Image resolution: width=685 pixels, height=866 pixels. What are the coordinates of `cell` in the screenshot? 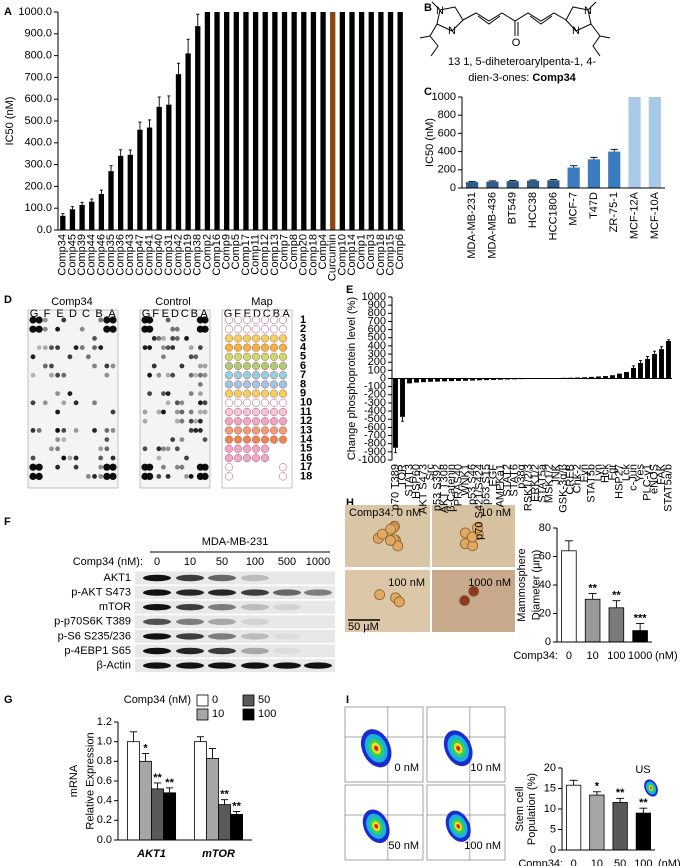 It's located at (398, 546).